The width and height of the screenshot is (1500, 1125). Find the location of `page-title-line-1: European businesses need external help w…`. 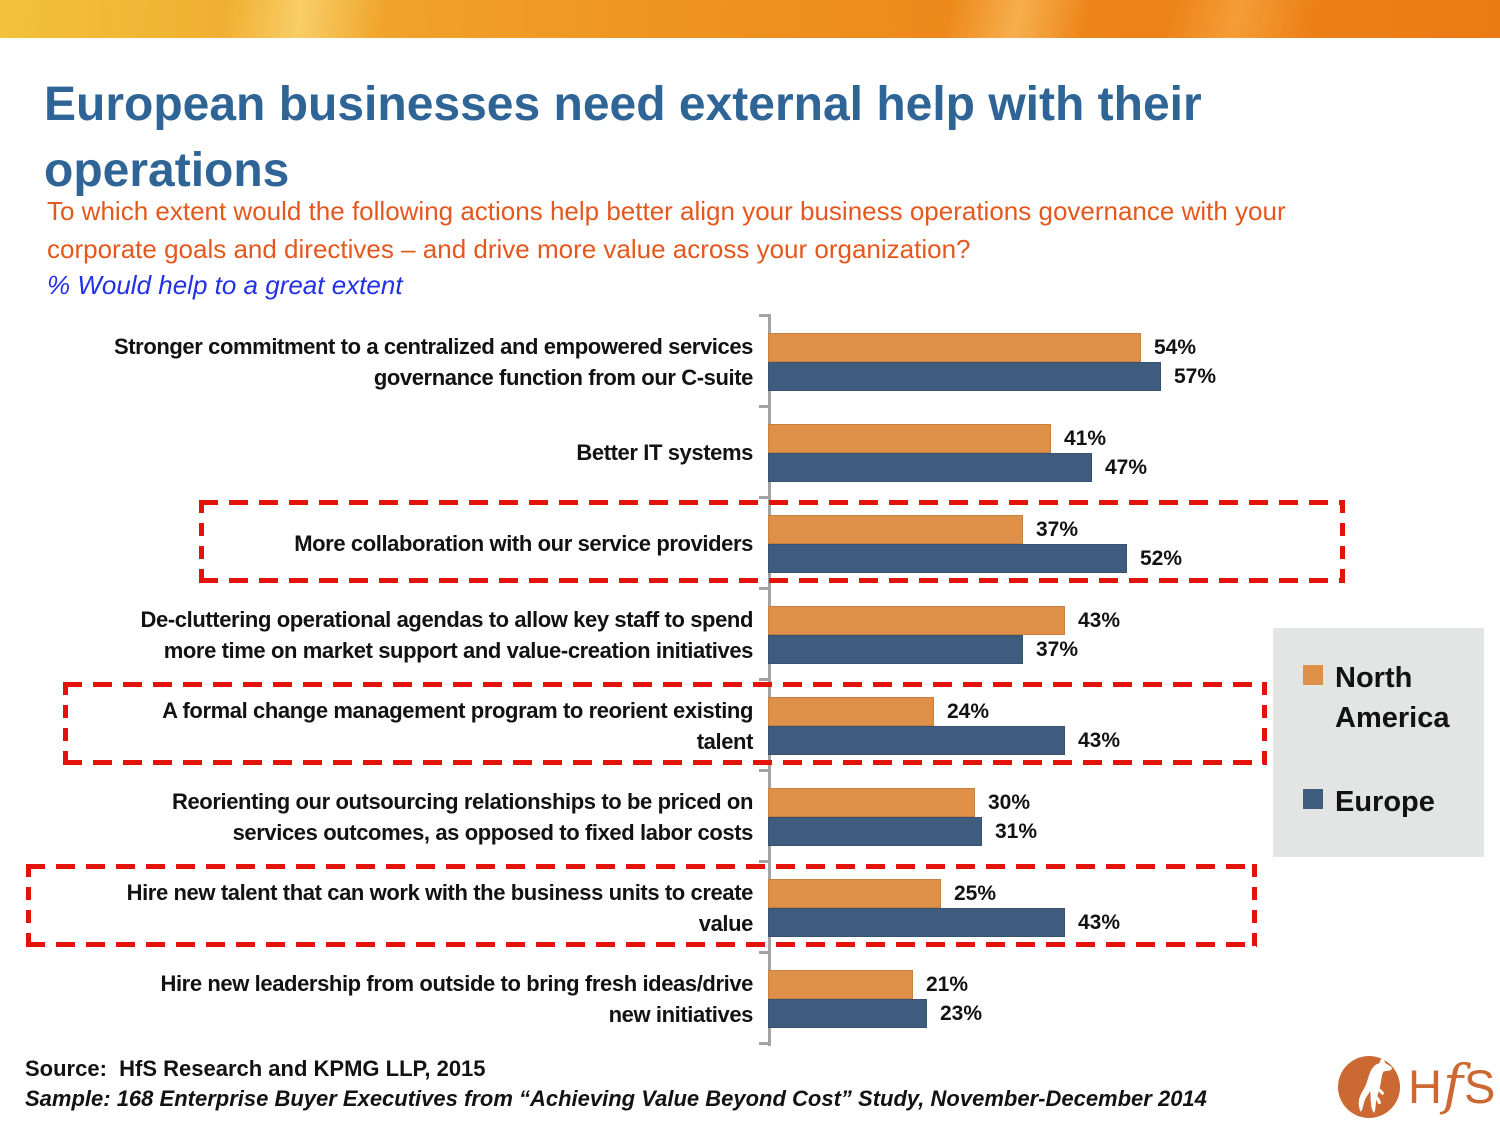

page-title-line-1: European businesses need external help w… is located at coordinates (623, 105).